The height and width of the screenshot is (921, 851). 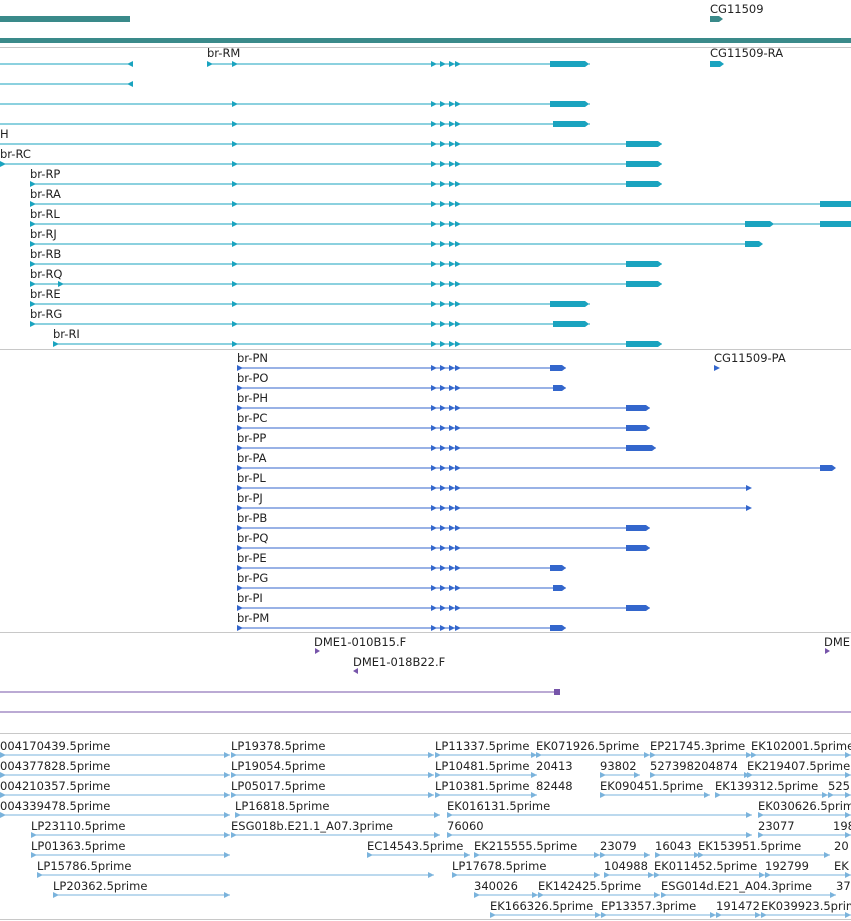 What do you see at coordinates (46, 274) in the screenshot?
I see `transcript-label: br-RQ` at bounding box center [46, 274].